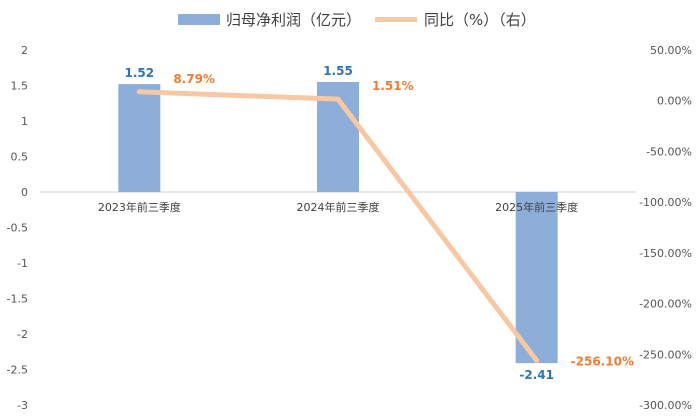 The width and height of the screenshot is (700, 420). I want to click on left-tick-label: -1.5, so click(17, 299).